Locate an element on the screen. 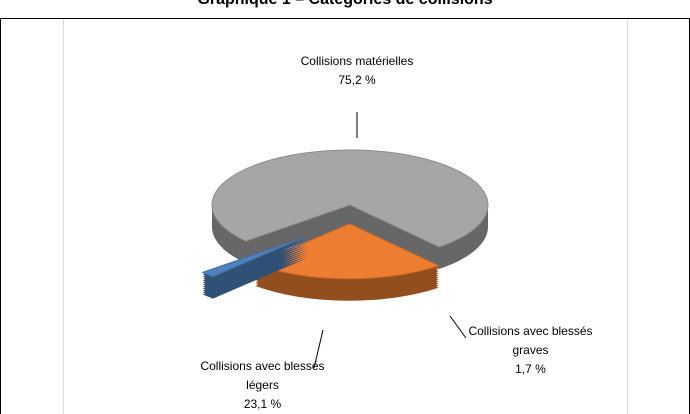 The height and width of the screenshot is (414, 690). category-label: Collisions matérielles is located at coordinates (357, 61).